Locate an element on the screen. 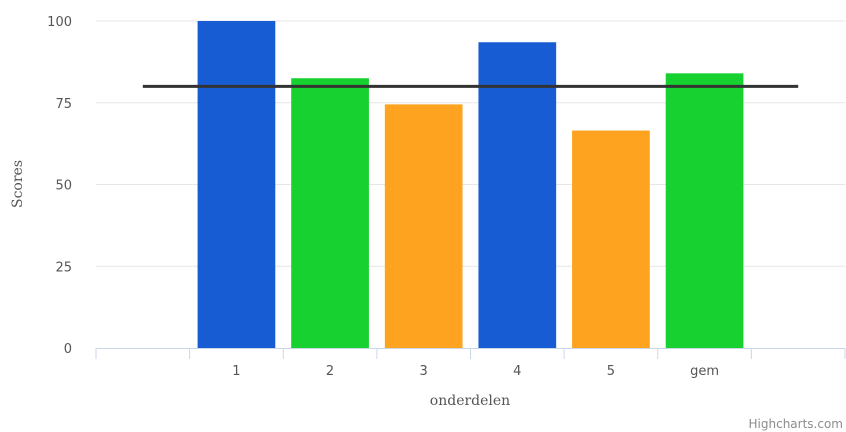 The image size is (846, 432). y-tick-labels: 0 25 50 75 100 is located at coordinates (59, 186).